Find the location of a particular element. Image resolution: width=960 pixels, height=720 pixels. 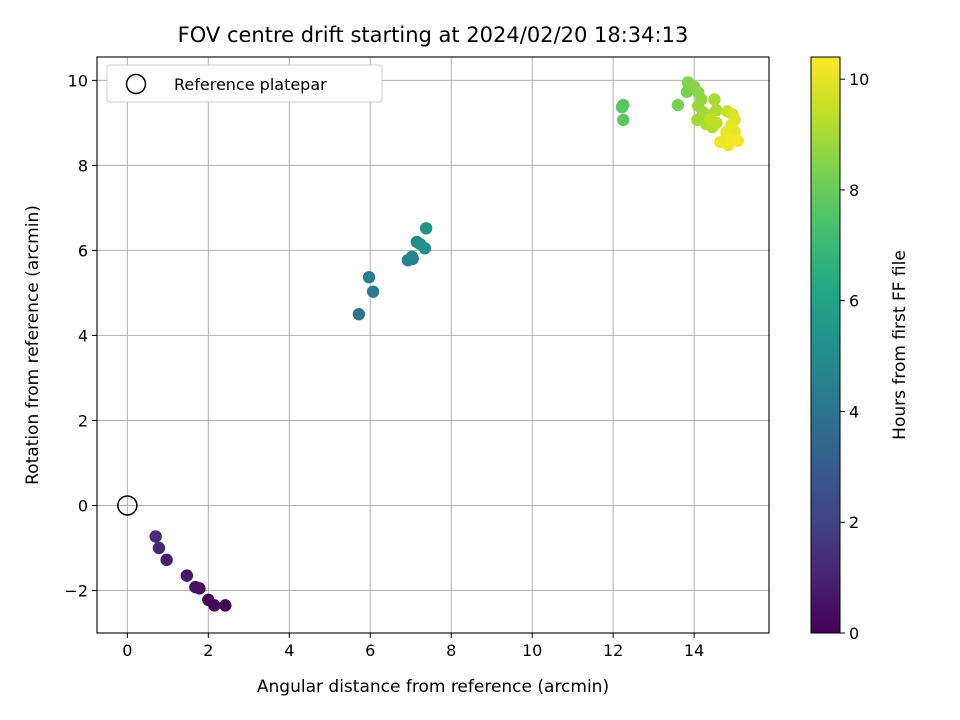

y-tick-label: 2 is located at coordinates (83, 420).